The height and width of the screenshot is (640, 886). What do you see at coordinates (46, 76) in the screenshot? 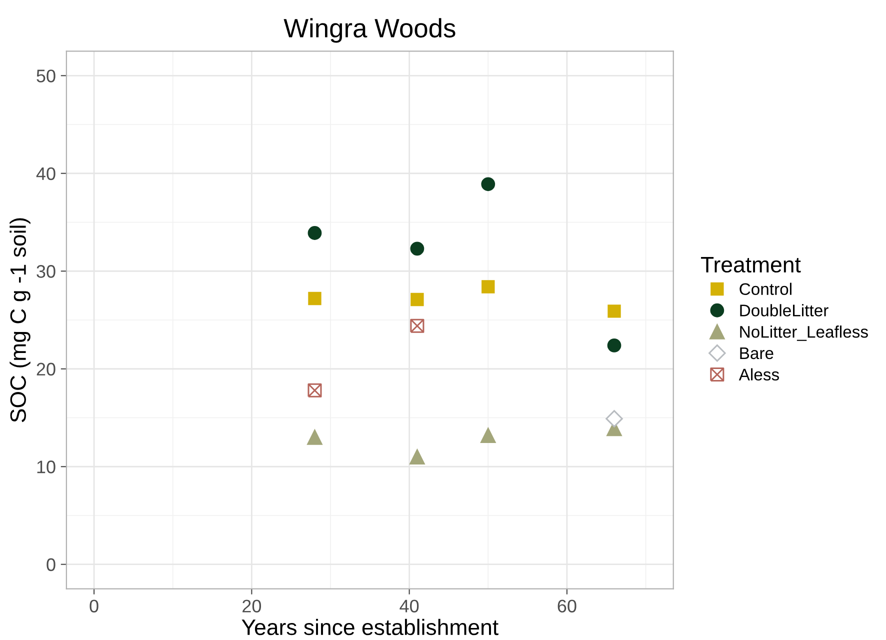
I see `y-tick-label: 50` at bounding box center [46, 76].